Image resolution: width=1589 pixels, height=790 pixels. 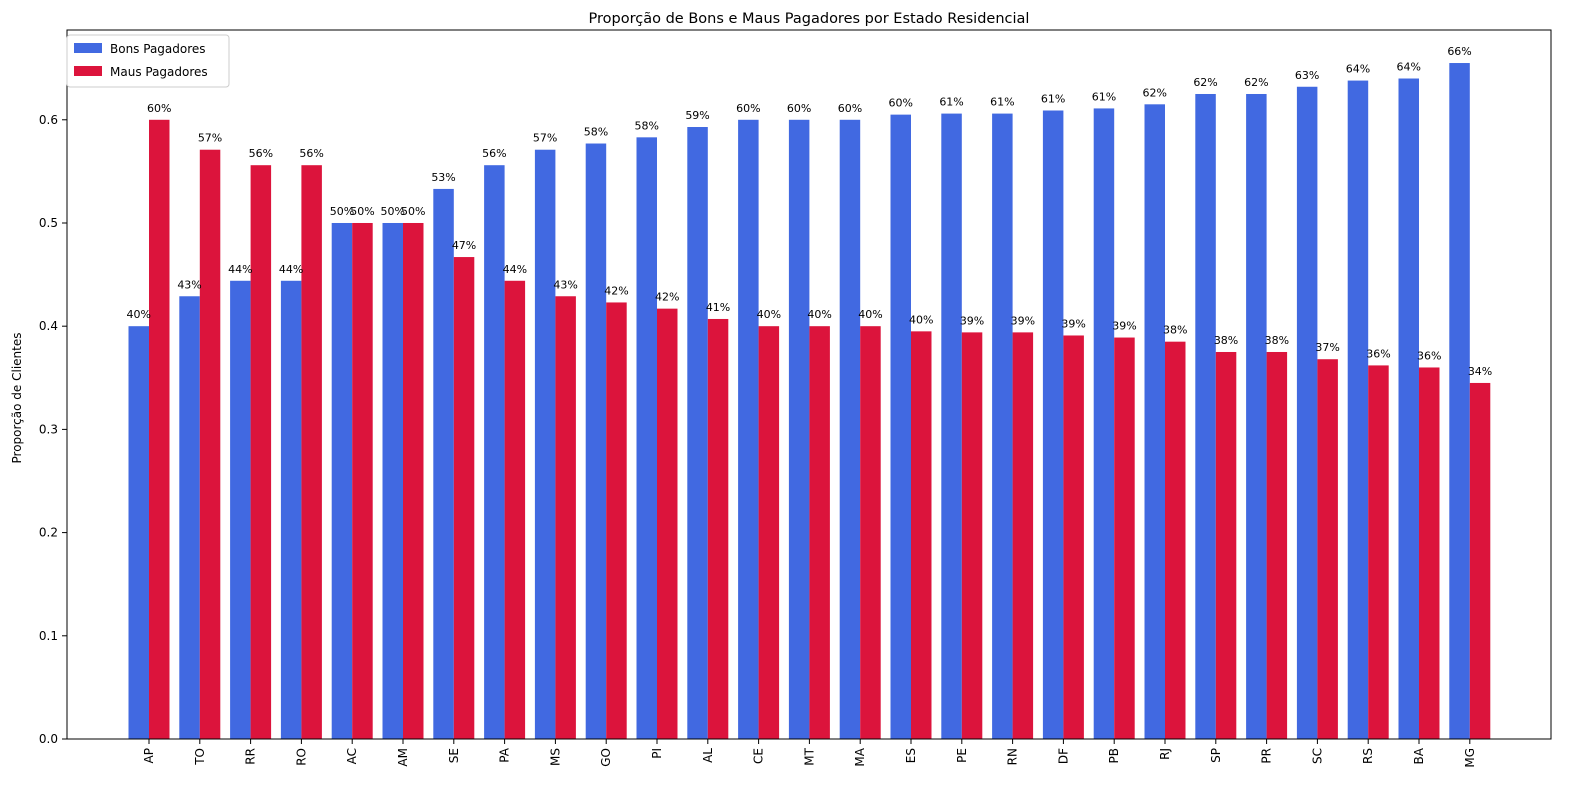 What do you see at coordinates (1459, 51) in the screenshot?
I see `data-label-bons-mg: 66%` at bounding box center [1459, 51].